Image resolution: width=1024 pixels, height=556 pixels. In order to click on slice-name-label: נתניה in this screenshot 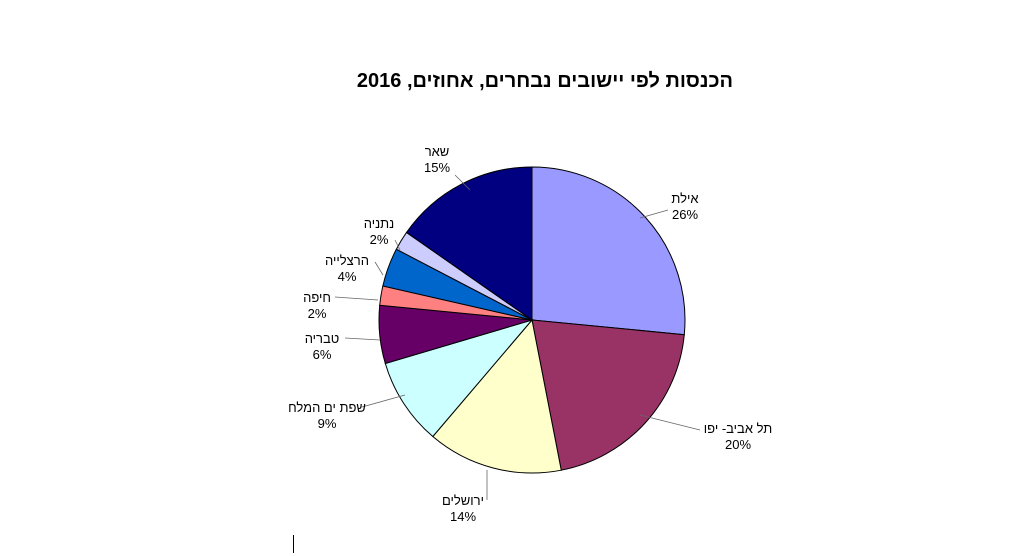, I will do `click(379, 223)`.